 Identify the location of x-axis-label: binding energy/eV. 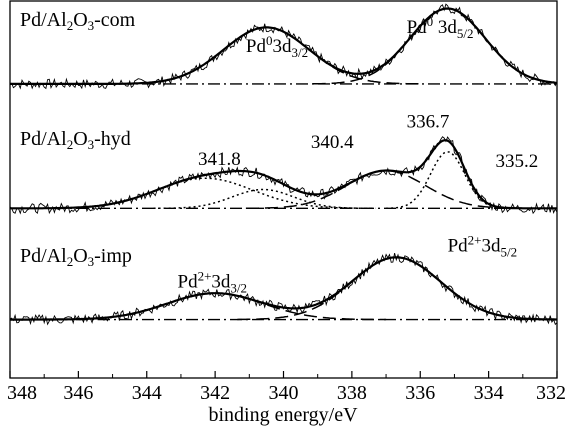
(283, 415).